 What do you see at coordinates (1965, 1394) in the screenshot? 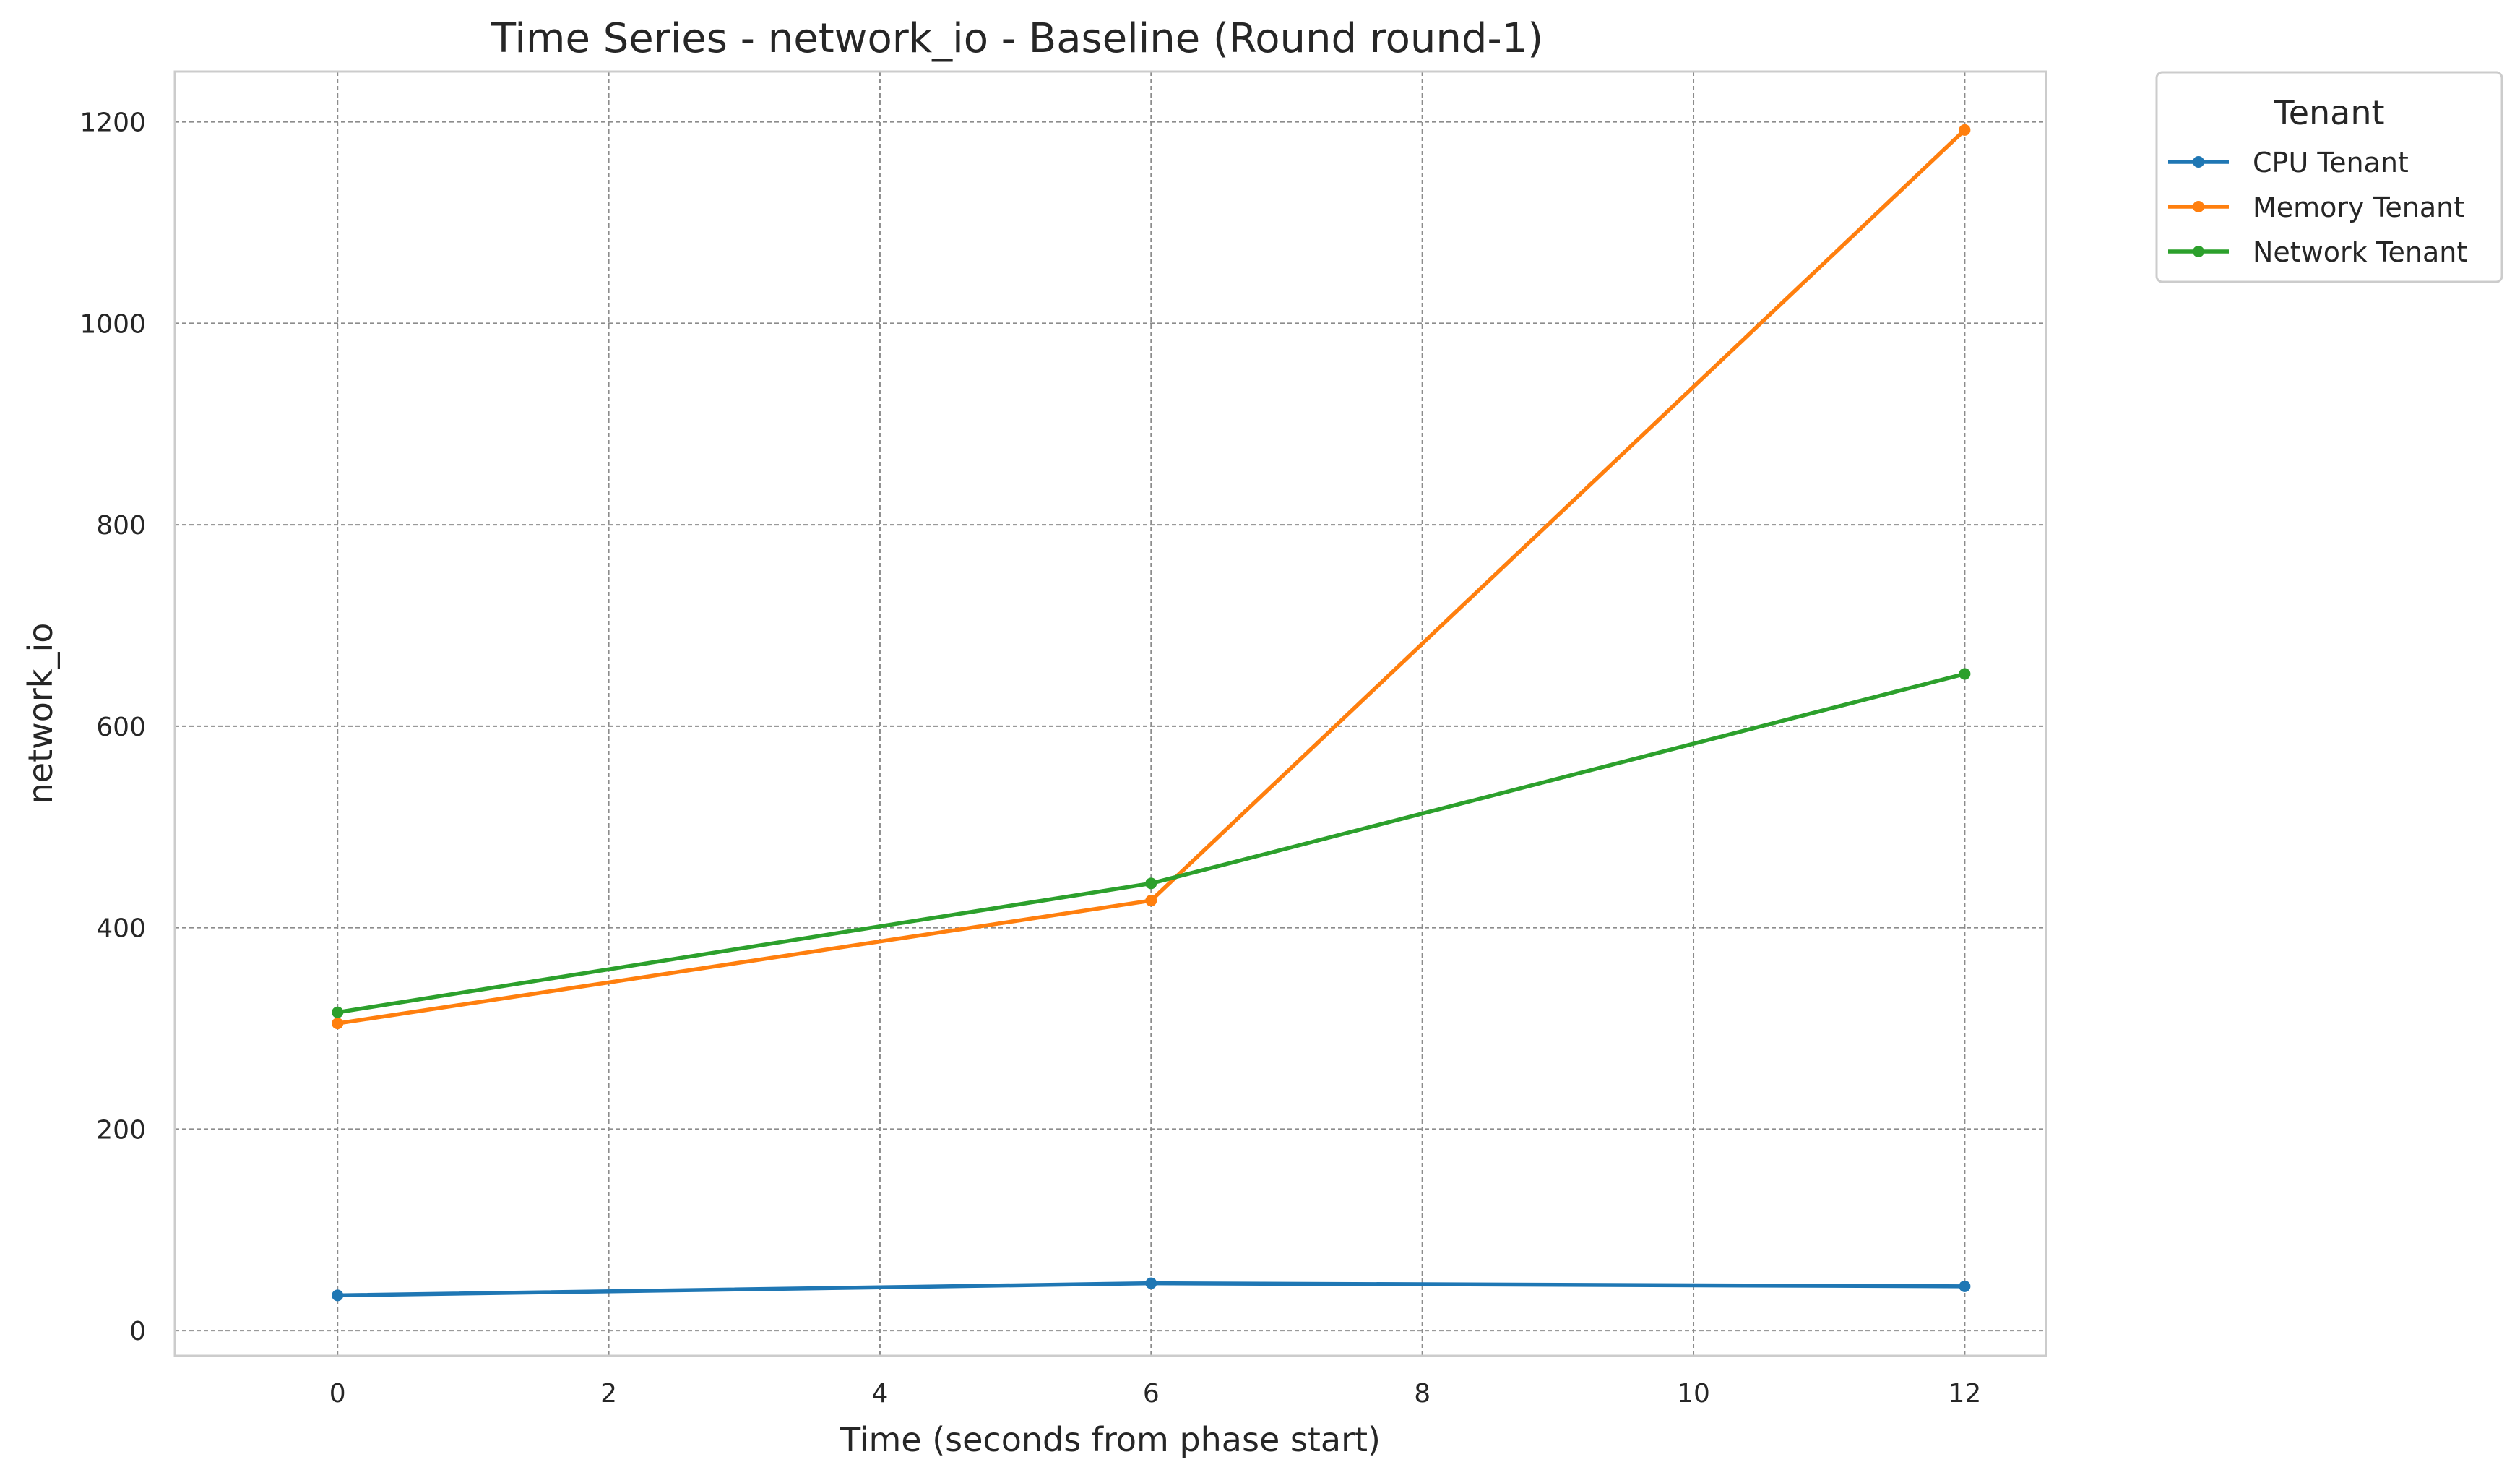
I see `x-tick-label: 12` at bounding box center [1965, 1394].